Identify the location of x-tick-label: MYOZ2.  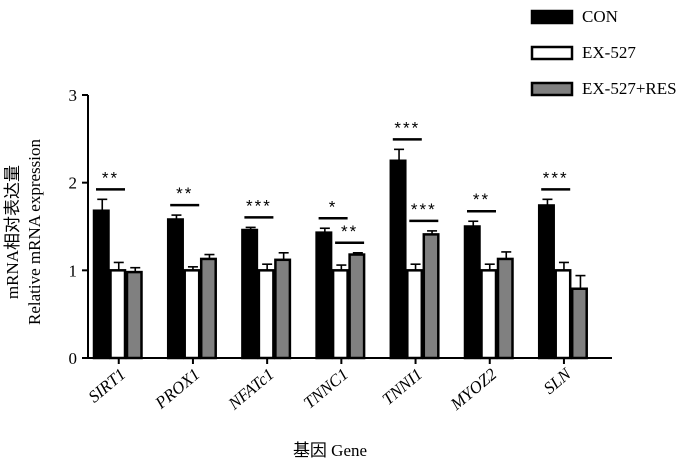
(473, 389).